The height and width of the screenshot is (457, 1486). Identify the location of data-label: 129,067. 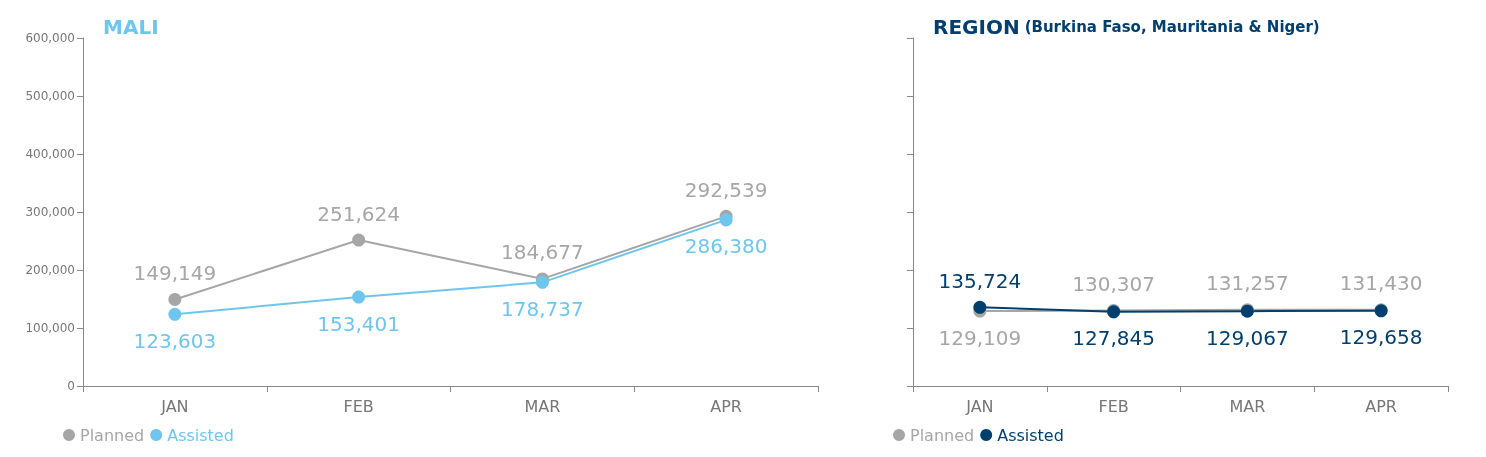
(1247, 337).